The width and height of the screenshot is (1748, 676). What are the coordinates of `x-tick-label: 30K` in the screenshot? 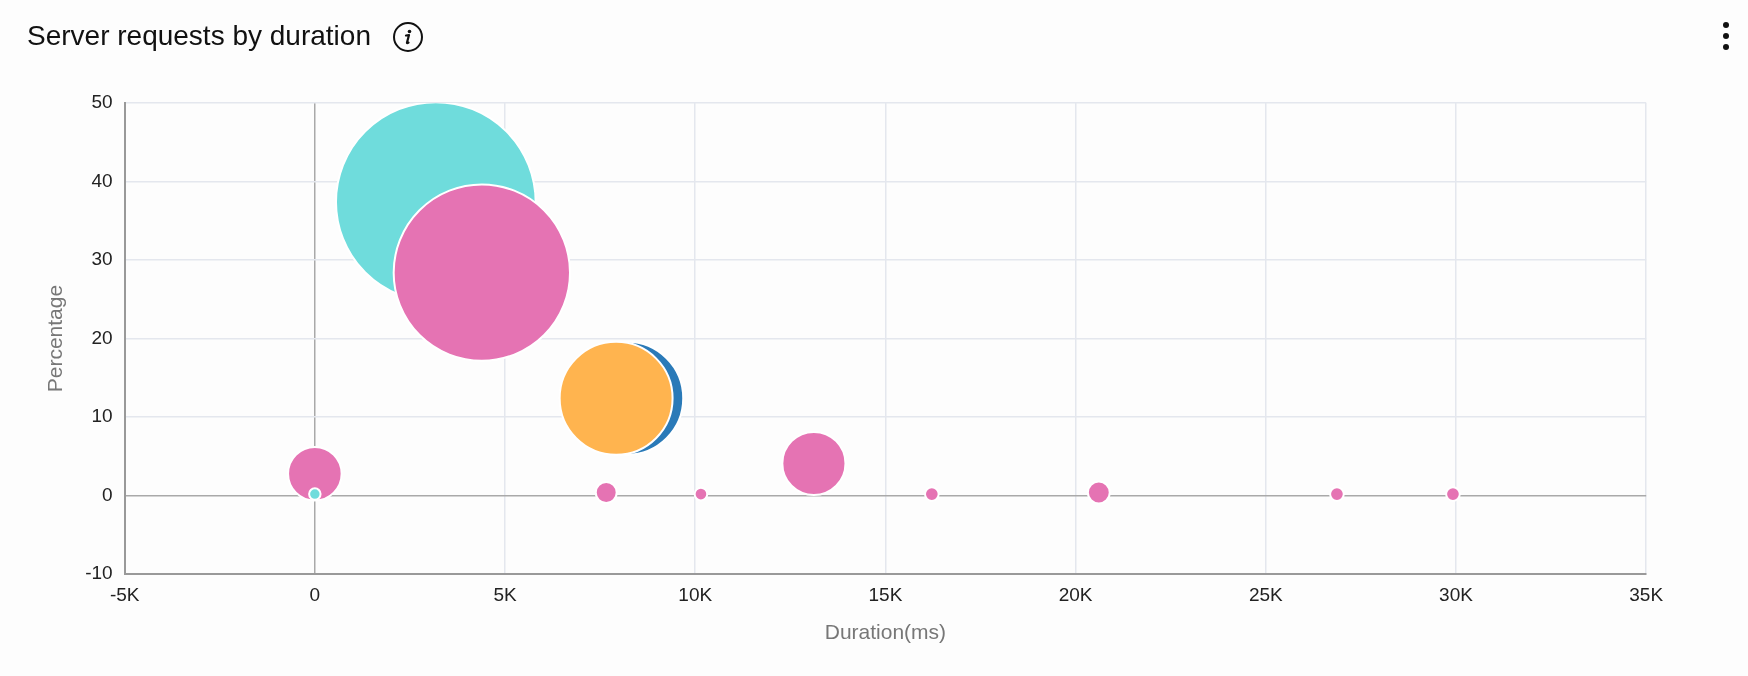 It's located at (1456, 594).